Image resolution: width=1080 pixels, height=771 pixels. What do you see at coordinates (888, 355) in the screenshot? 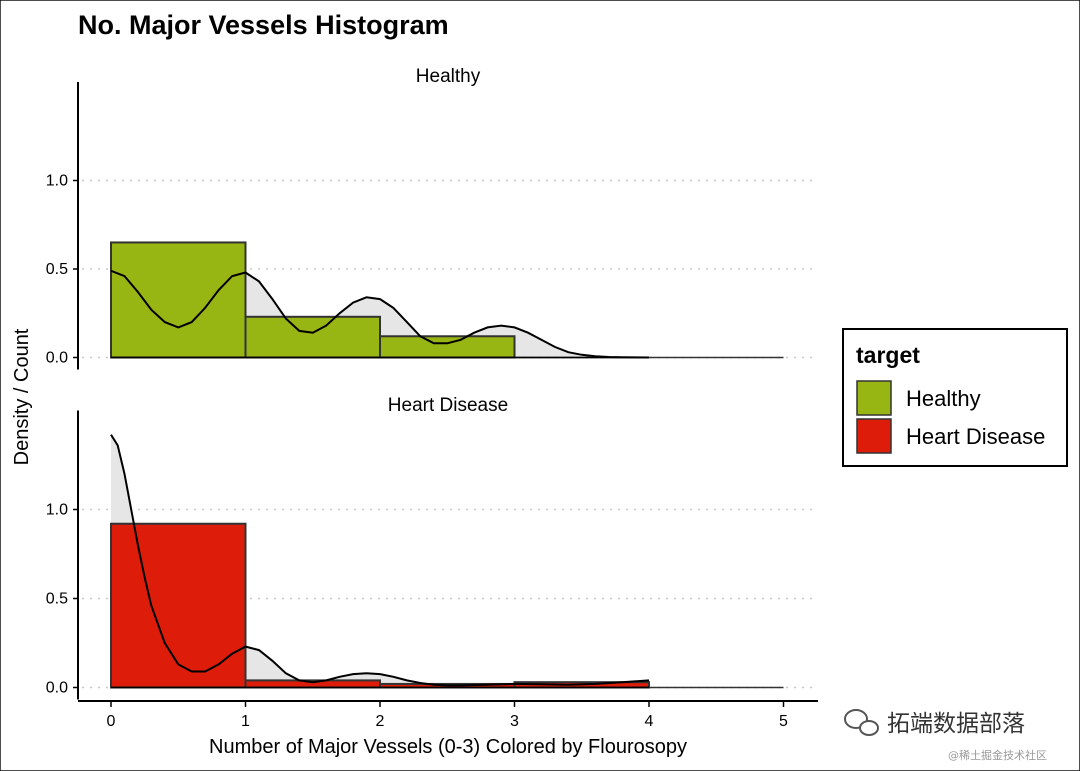
I see `legend-title: target` at bounding box center [888, 355].